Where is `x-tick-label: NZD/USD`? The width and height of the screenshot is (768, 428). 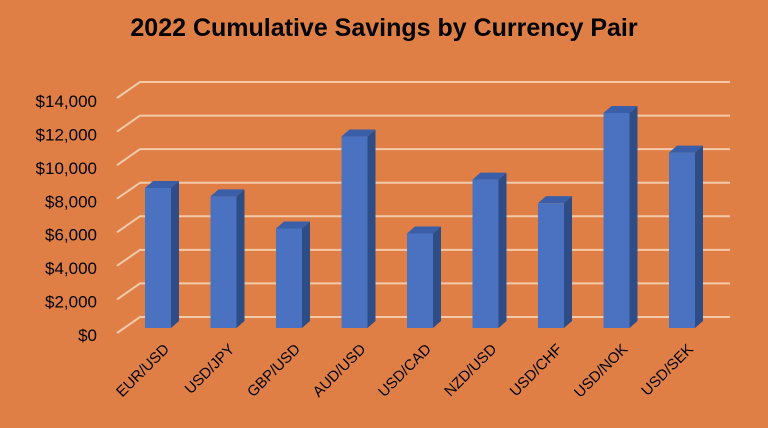
x-tick-label: NZD/USD is located at coordinates (470, 370).